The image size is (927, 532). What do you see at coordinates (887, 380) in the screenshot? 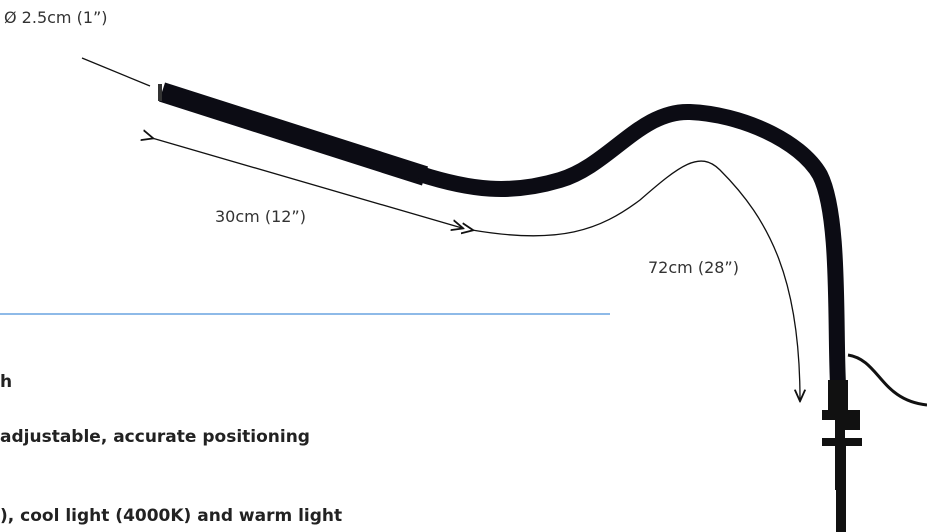
I see `cable` at bounding box center [887, 380].